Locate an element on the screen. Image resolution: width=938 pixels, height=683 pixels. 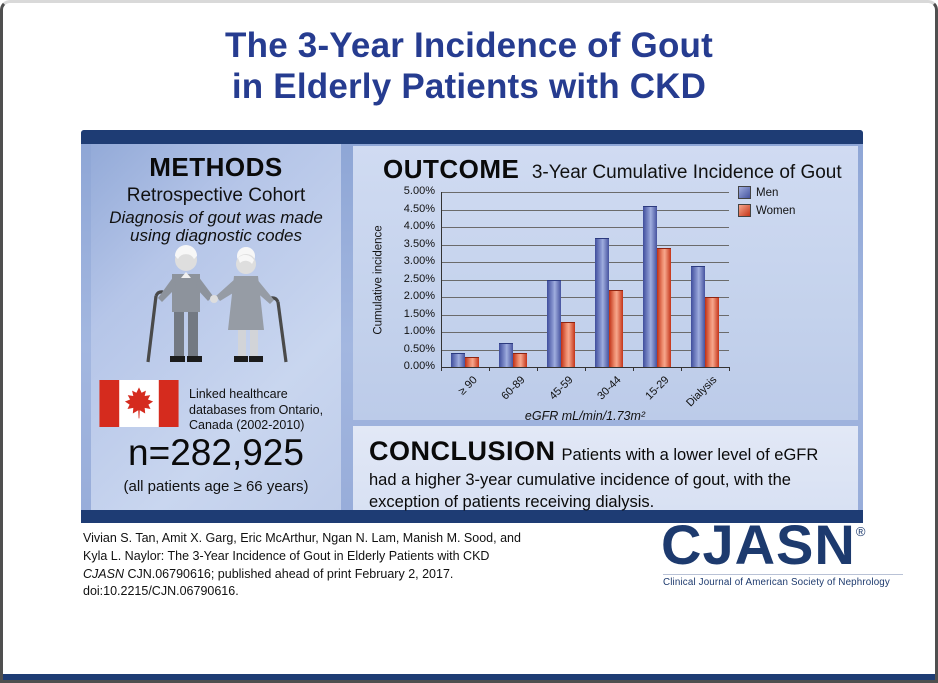
citation-journal: CJASN is located at coordinates (103, 573).